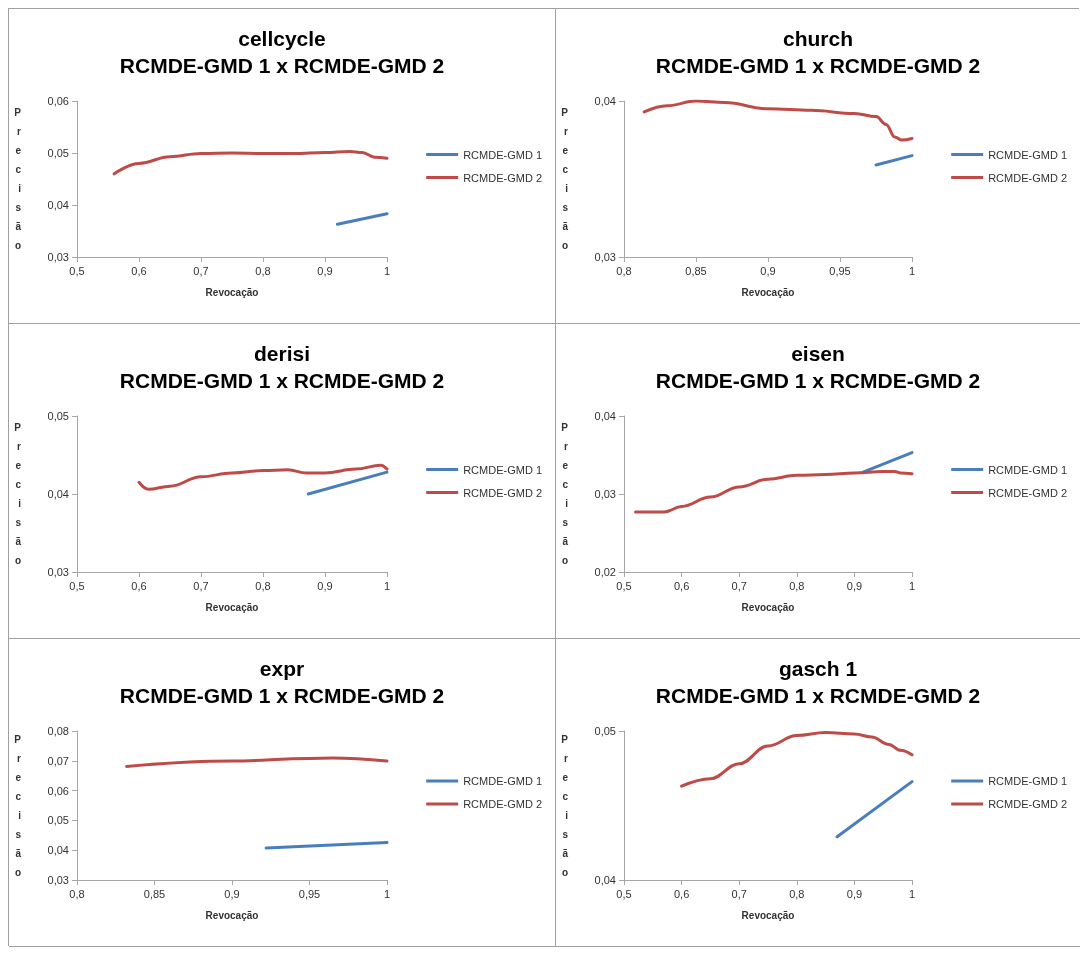 Image resolution: width=1087 pixels, height=954 pixels. I want to click on y-tick-label: 0,02, so click(605, 572).